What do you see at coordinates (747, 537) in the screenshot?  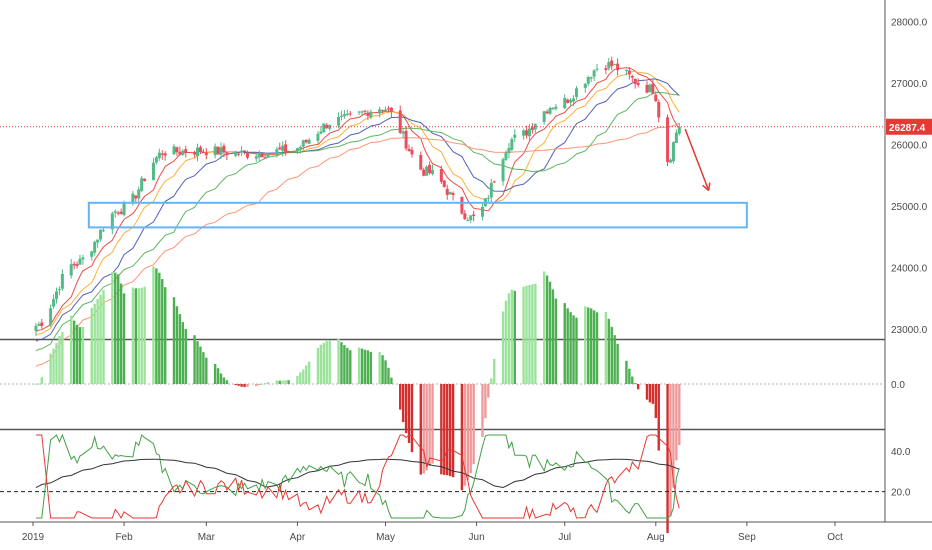 I see `time-tick-label: Sep` at bounding box center [747, 537].